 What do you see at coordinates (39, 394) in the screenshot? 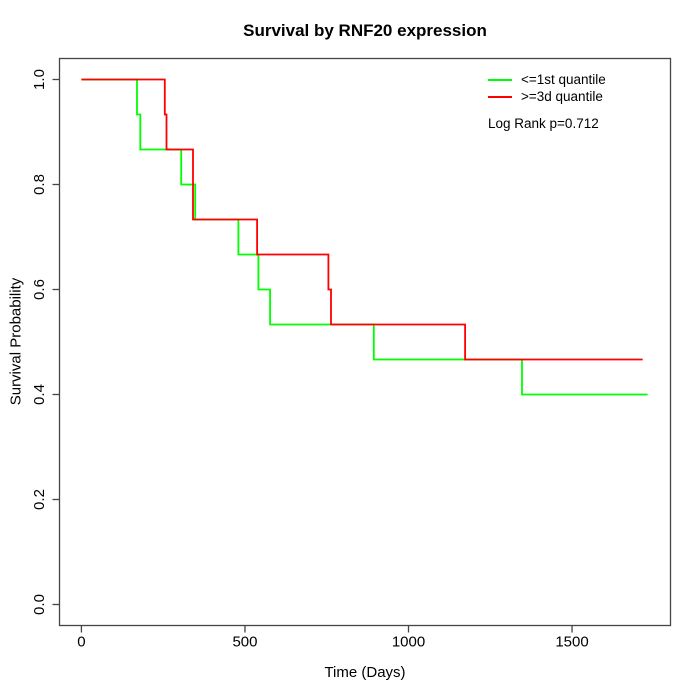
I see `y-axis-tick-label: 0.4` at bounding box center [39, 394].